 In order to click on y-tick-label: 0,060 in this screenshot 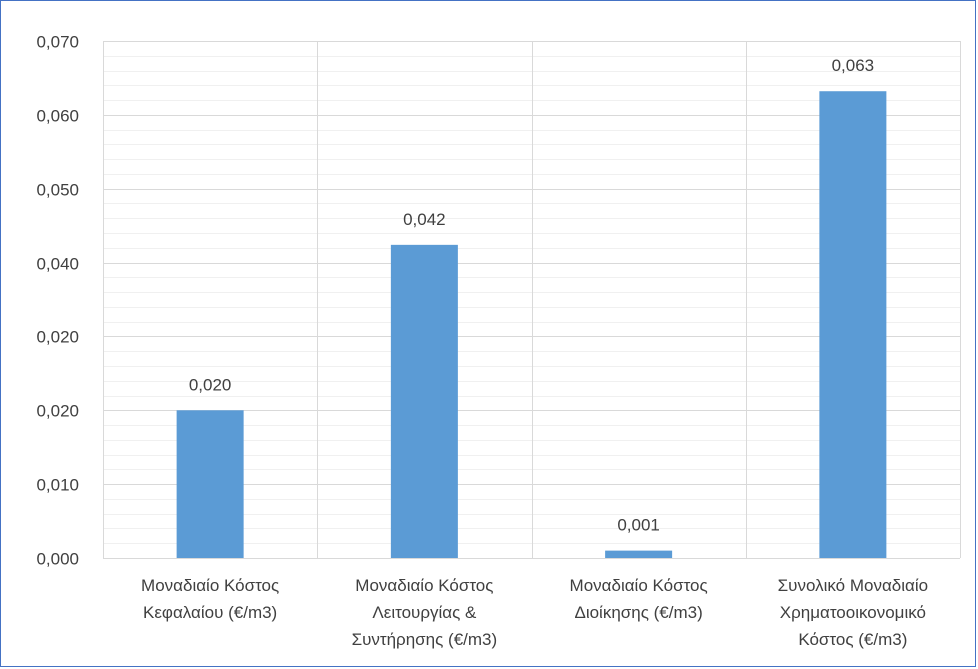, I will do `click(57, 116)`.